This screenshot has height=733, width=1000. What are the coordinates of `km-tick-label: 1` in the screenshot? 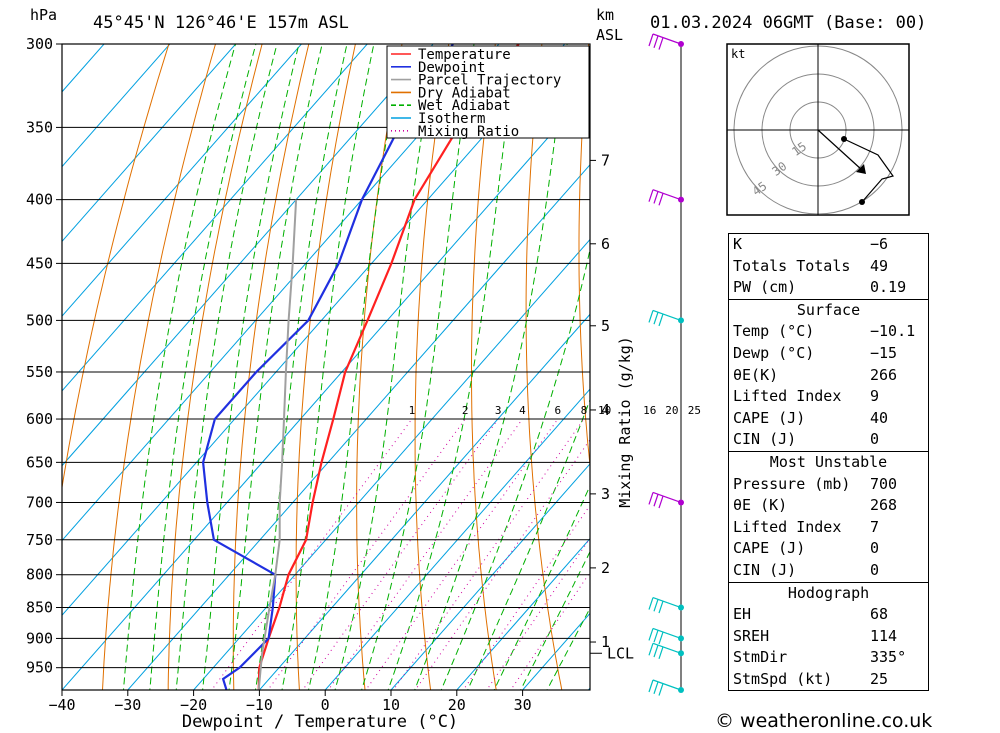 It's located at (605, 642).